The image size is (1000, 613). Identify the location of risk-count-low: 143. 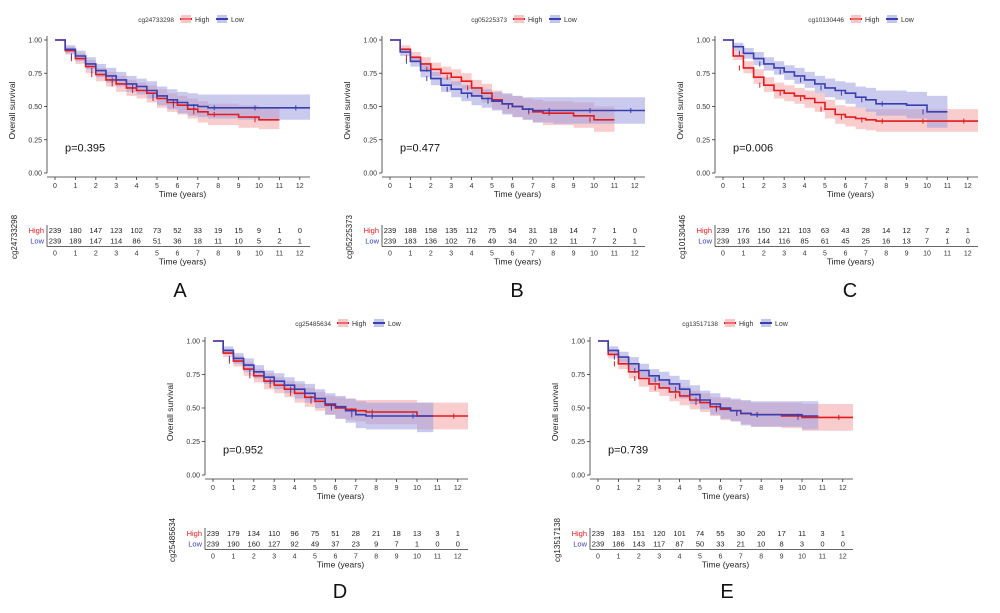
(639, 544).